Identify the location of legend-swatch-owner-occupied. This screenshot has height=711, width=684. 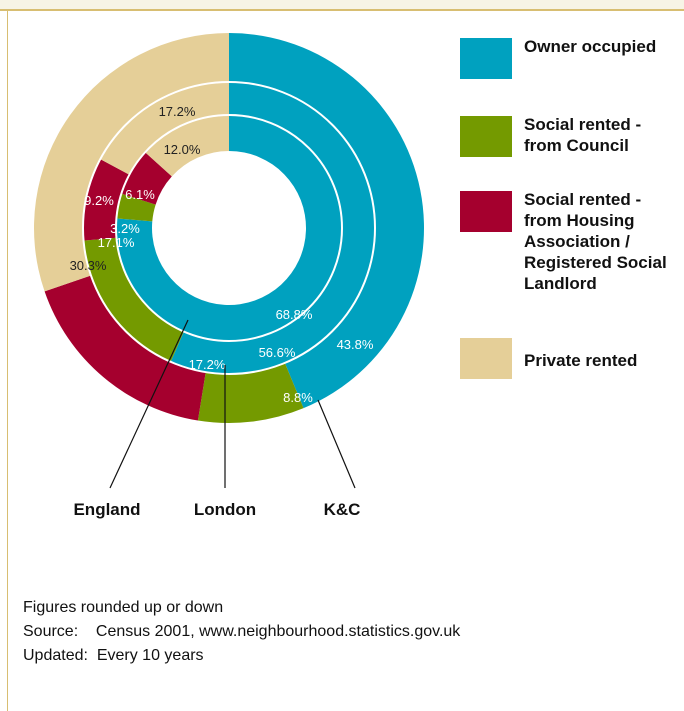
(486, 58).